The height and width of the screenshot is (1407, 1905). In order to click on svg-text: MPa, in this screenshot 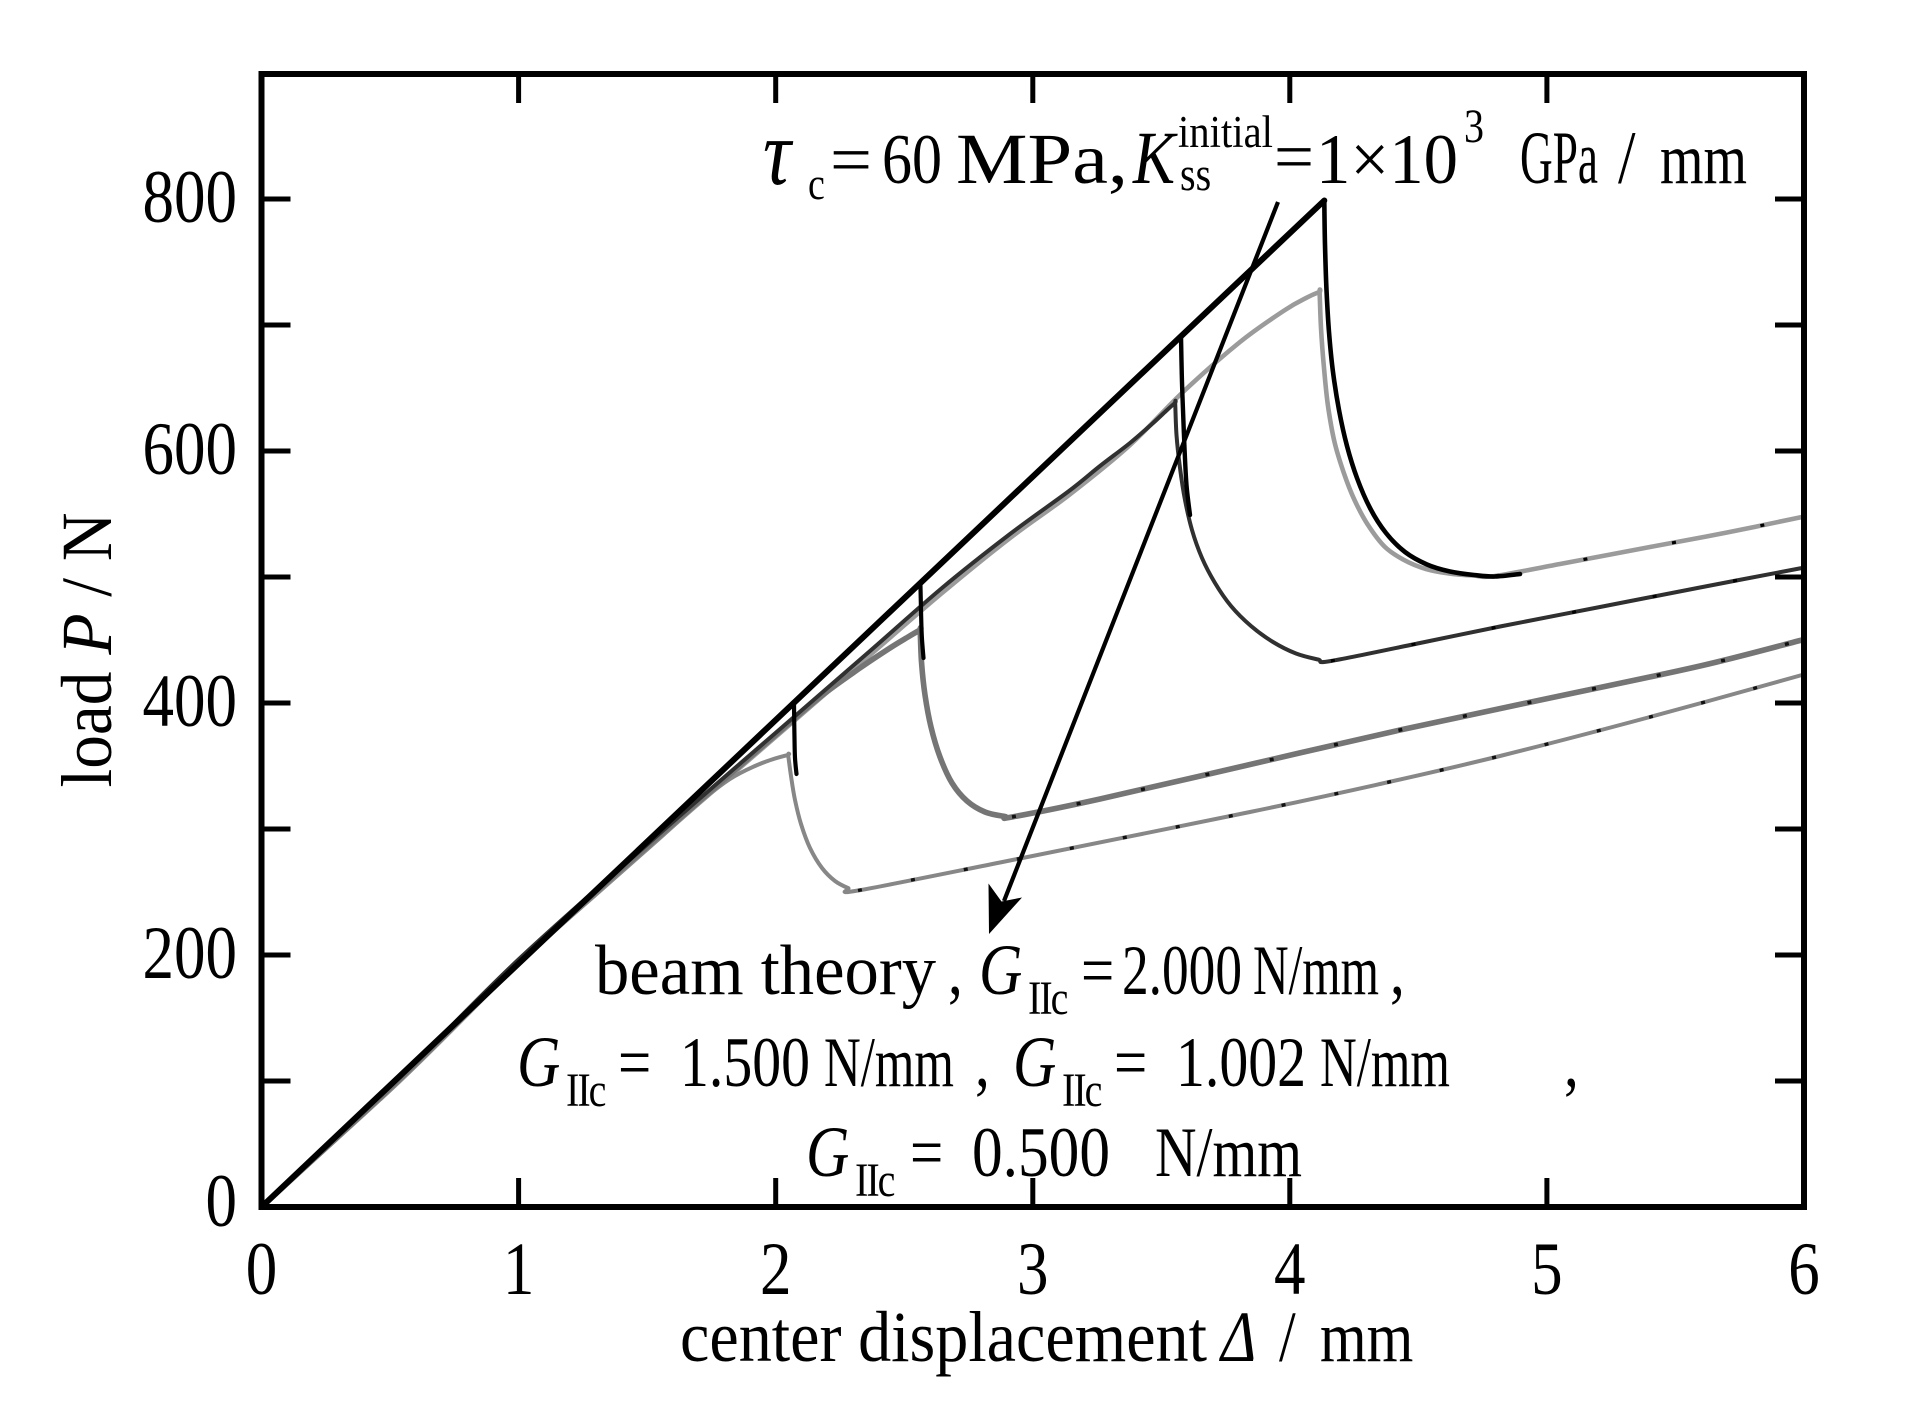, I will do `click(1042, 159)`.